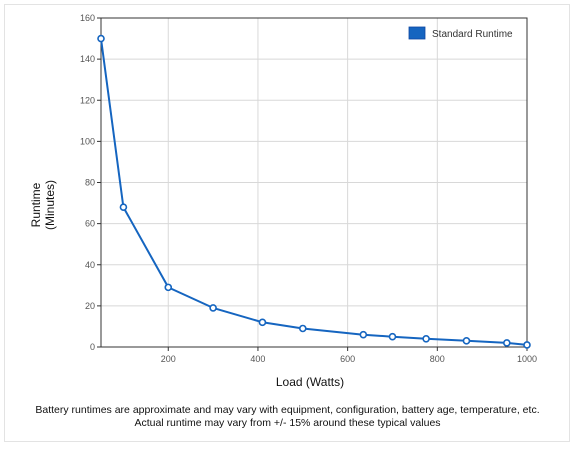 The image size is (575, 450). Describe the element at coordinates (417, 33) in the screenshot. I see `legend-swatch` at that location.